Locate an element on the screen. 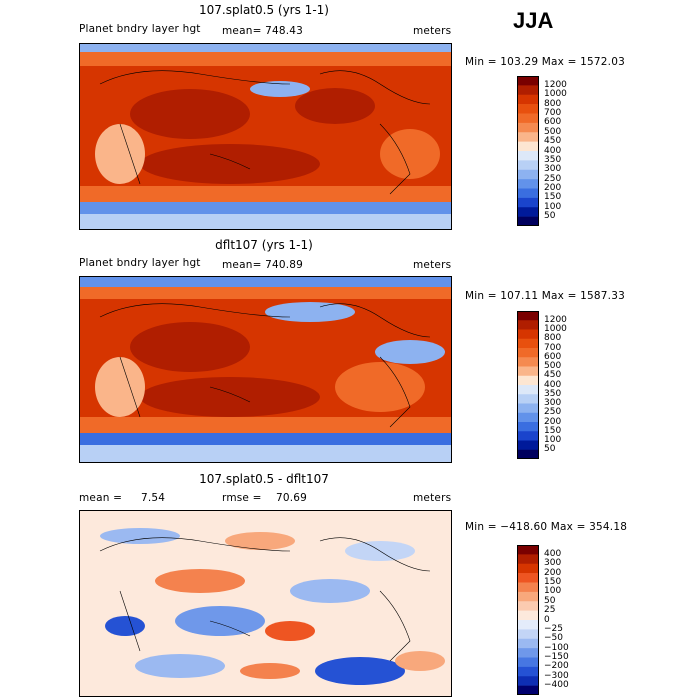 The height and width of the screenshot is (700, 700). panel3-colorbar is located at coordinates (528, 620).